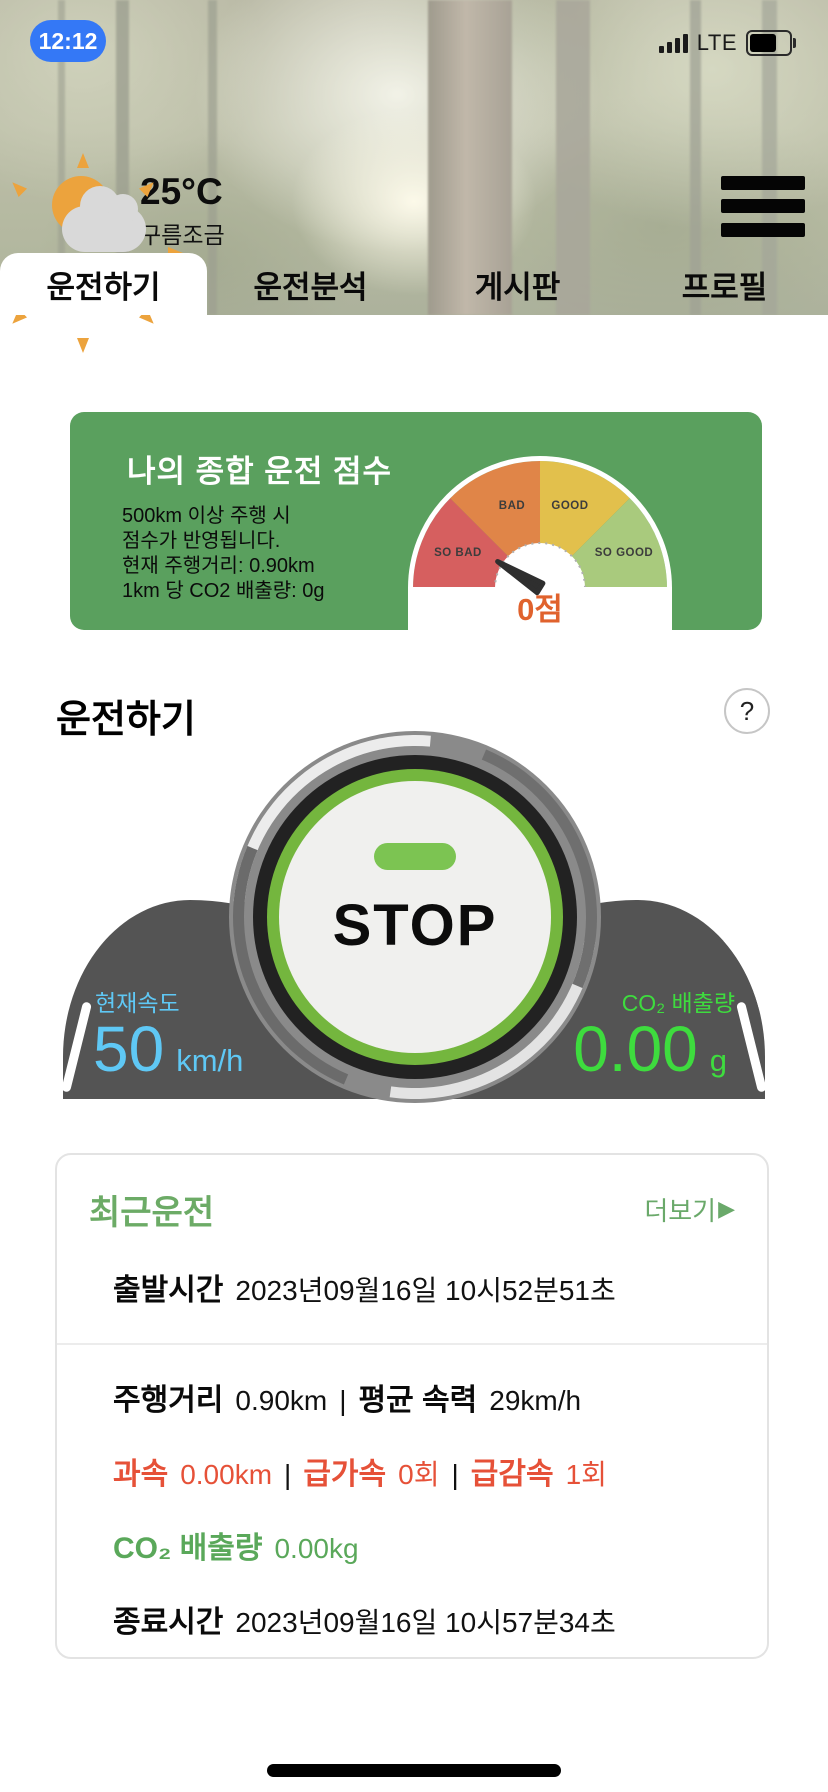  What do you see at coordinates (152, 1212) in the screenshot?
I see `recent-card-title: 최근운전` at bounding box center [152, 1212].